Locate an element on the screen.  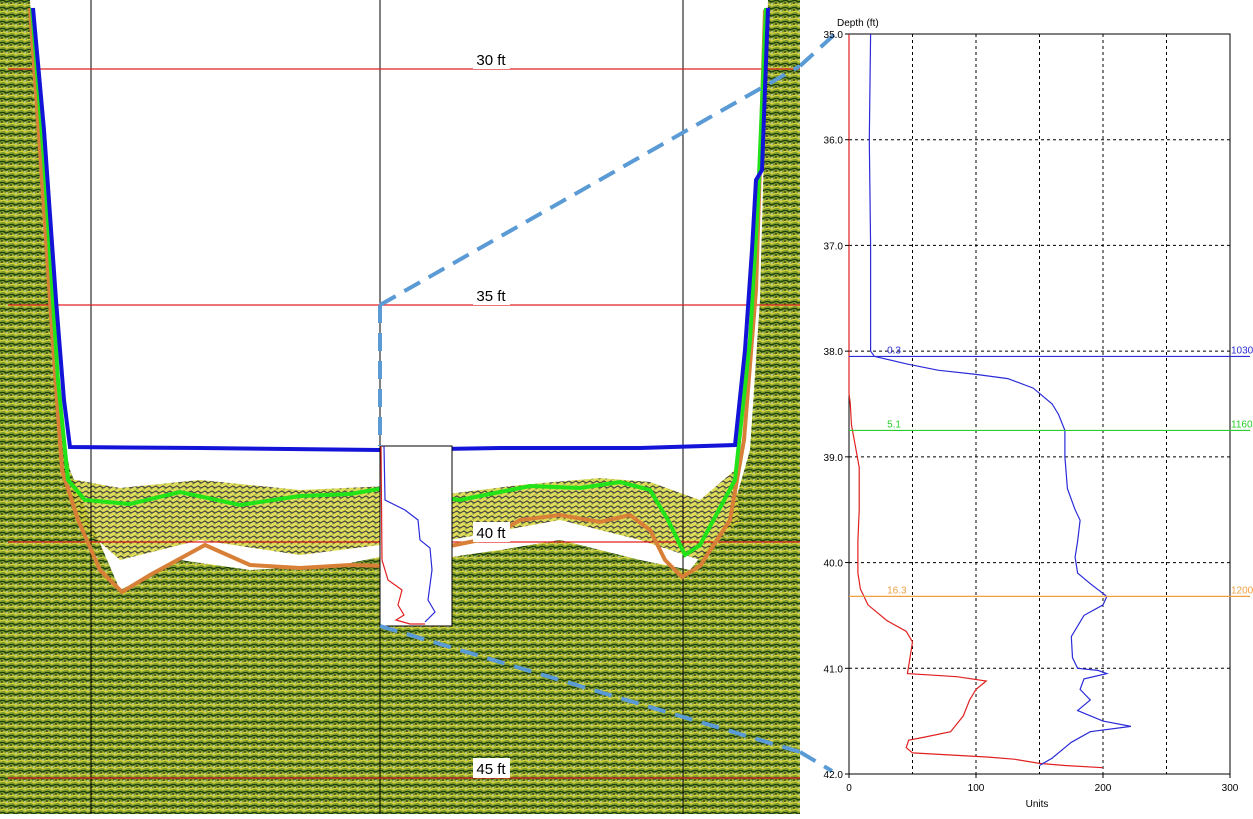
depth-label-text: 30 ft is located at coordinates (491, 60).